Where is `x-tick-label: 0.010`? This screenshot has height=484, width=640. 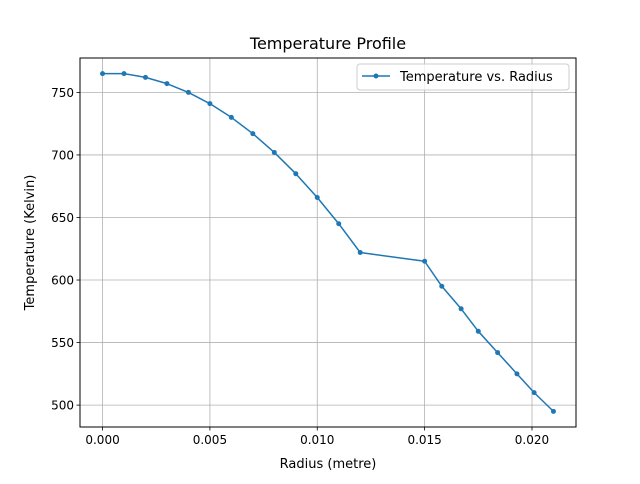
x-tick-label: 0.010 is located at coordinates (317, 440).